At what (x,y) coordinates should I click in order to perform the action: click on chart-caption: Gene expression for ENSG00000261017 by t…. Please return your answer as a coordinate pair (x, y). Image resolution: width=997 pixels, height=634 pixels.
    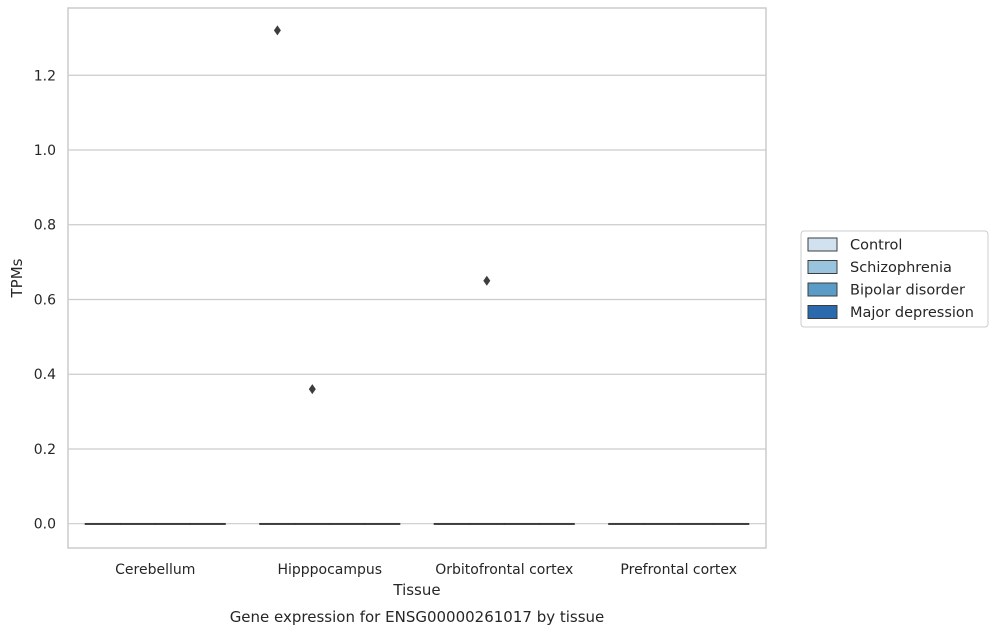
    Looking at the image, I should click on (417, 617).